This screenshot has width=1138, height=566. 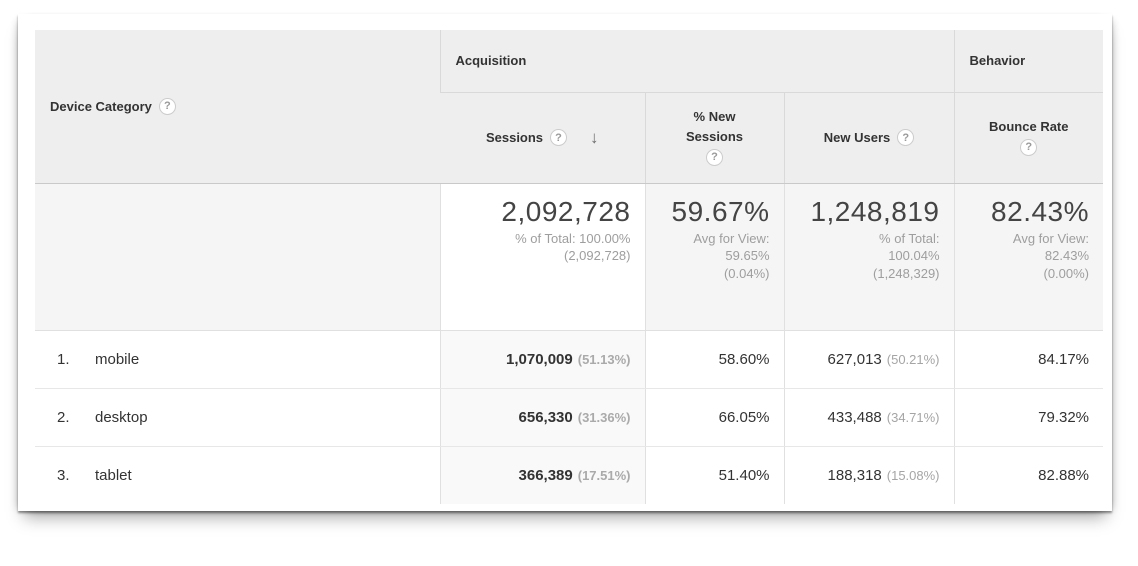 I want to click on new-users-cell: 627,013 (50.21%), so click(x=869, y=359).